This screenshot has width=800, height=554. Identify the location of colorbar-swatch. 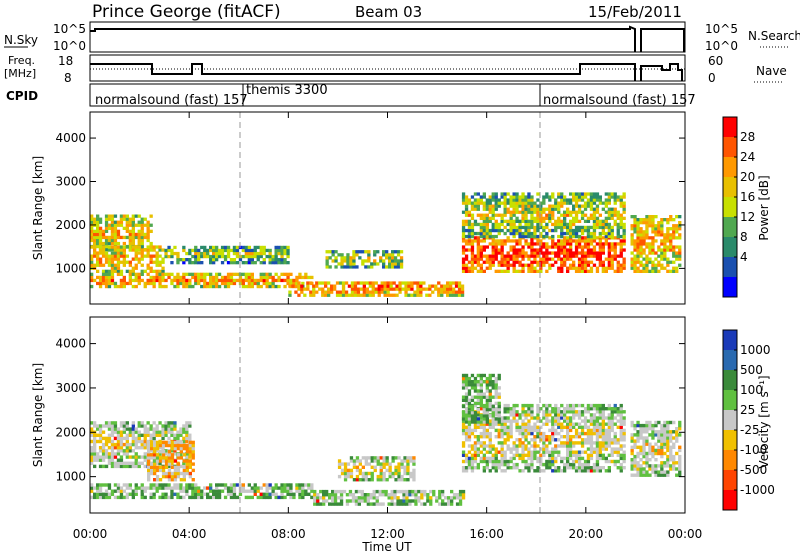
(730, 340).